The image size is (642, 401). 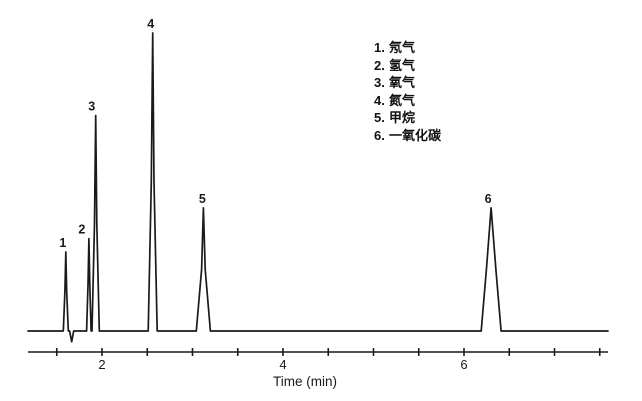 What do you see at coordinates (202, 199) in the screenshot?
I see `peak-label-5: 5` at bounding box center [202, 199].